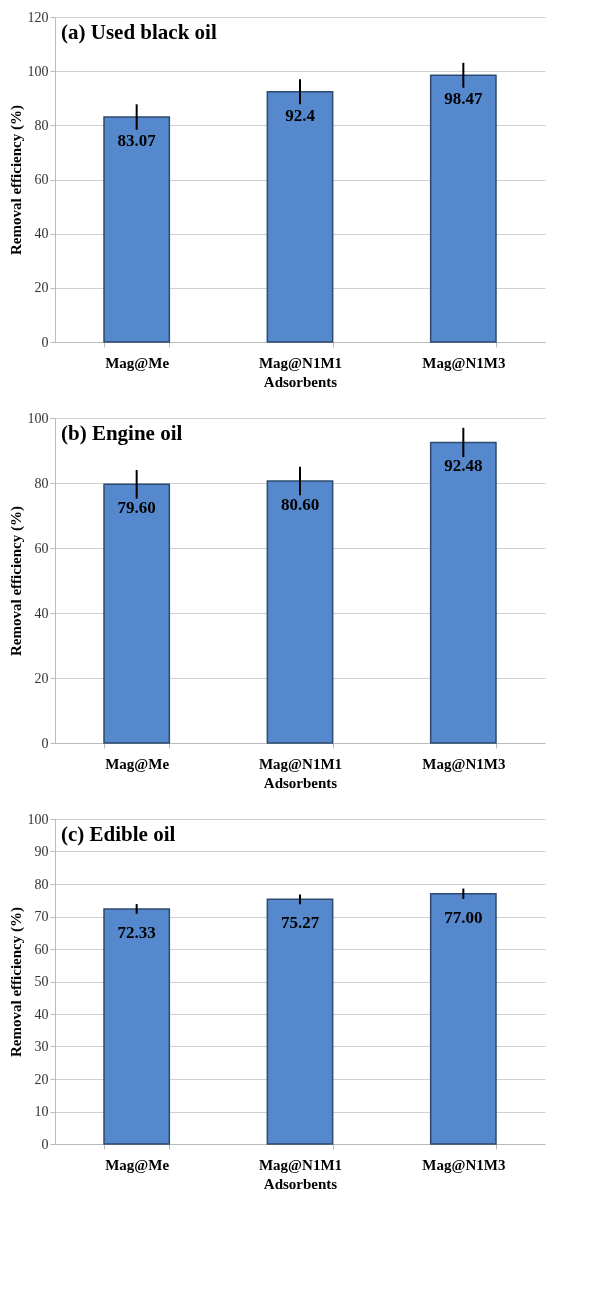  Describe the element at coordinates (136, 508) in the screenshot. I see `data-label: 79.60` at that location.